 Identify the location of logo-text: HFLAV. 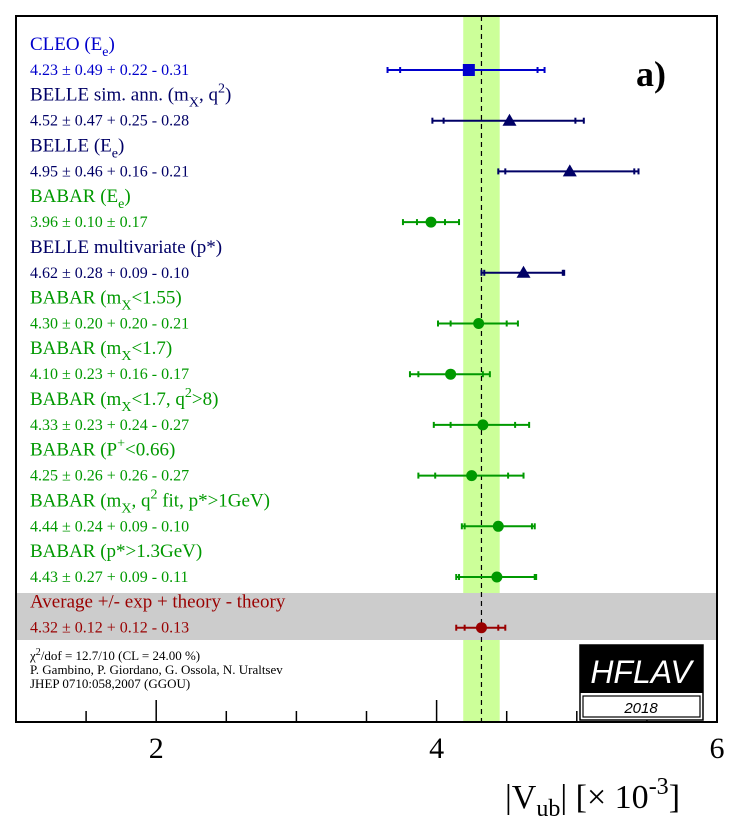
(642, 672).